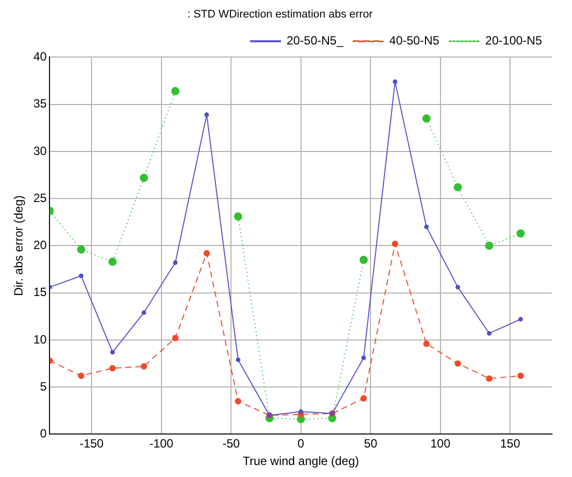 This screenshot has width=572, height=477. Describe the element at coordinates (40, 151) in the screenshot. I see `y-tick-label: 30` at that location.